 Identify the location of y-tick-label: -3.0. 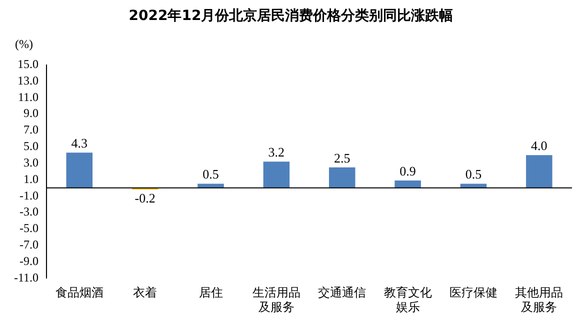
(29, 211).